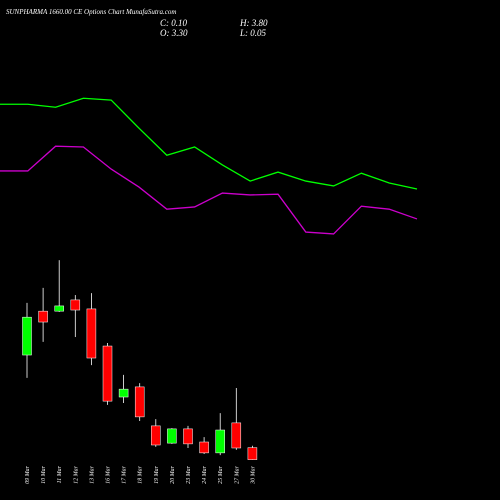 The height and width of the screenshot is (500, 500). What do you see at coordinates (174, 23) in the screenshot?
I see `close-info: C: 0.10` at bounding box center [174, 23].